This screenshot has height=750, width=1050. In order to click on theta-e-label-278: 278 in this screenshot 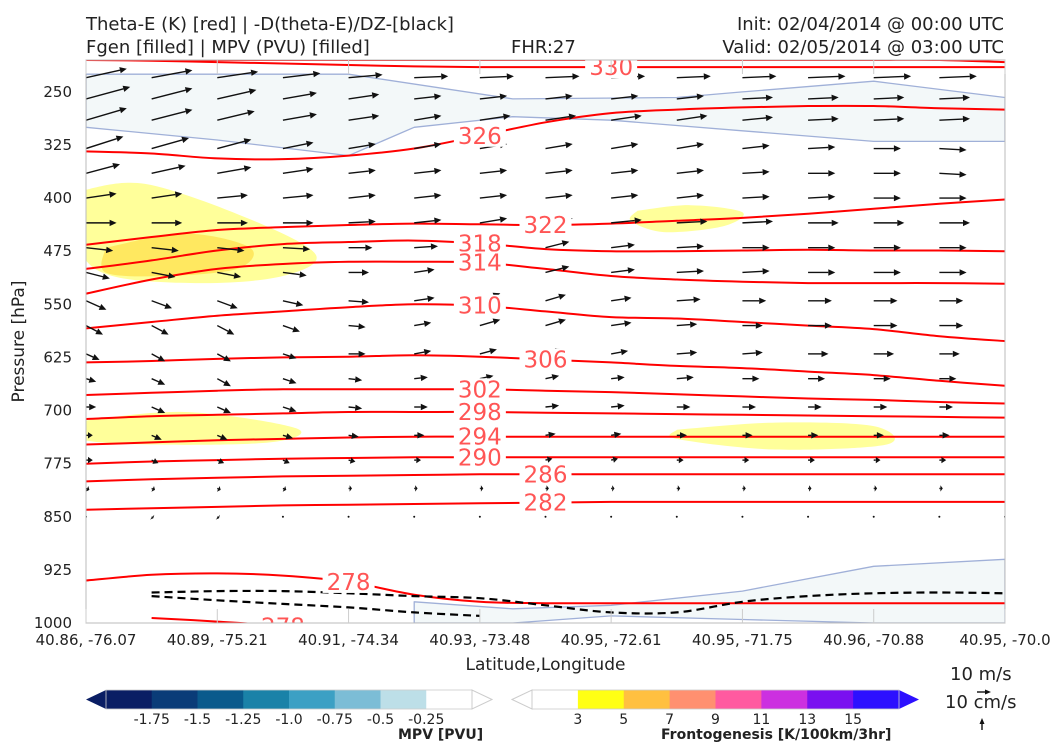, I will do `click(349, 583)`.